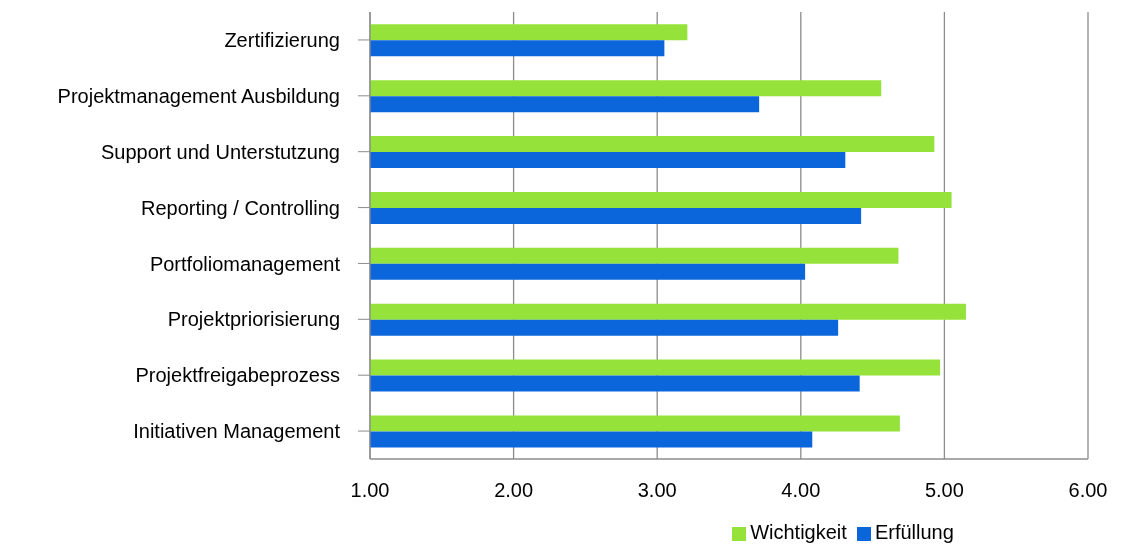 The image size is (1133, 556). What do you see at coordinates (245, 263) in the screenshot?
I see `y-tick-label: Portfoliomanagement` at bounding box center [245, 263].